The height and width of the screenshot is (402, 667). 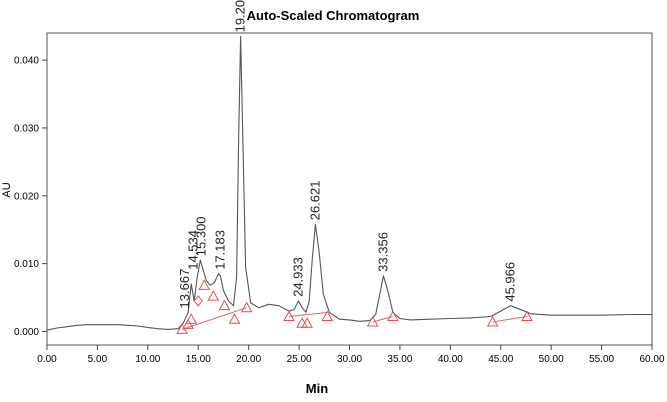 I want to click on peak-label: 26.621, so click(x=314, y=201).